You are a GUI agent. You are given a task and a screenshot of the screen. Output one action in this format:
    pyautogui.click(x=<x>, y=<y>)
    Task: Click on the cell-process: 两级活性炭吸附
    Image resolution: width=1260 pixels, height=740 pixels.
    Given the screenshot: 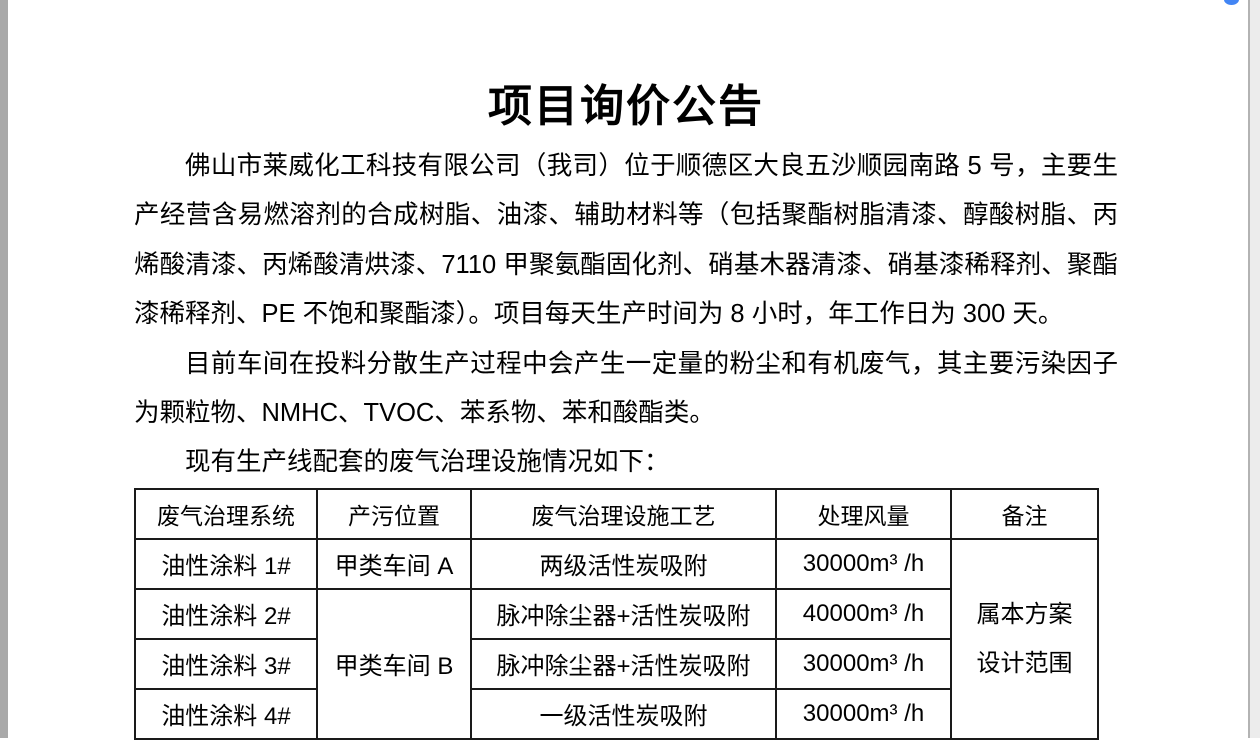 What is the action you would take?
    pyautogui.click(x=623, y=563)
    